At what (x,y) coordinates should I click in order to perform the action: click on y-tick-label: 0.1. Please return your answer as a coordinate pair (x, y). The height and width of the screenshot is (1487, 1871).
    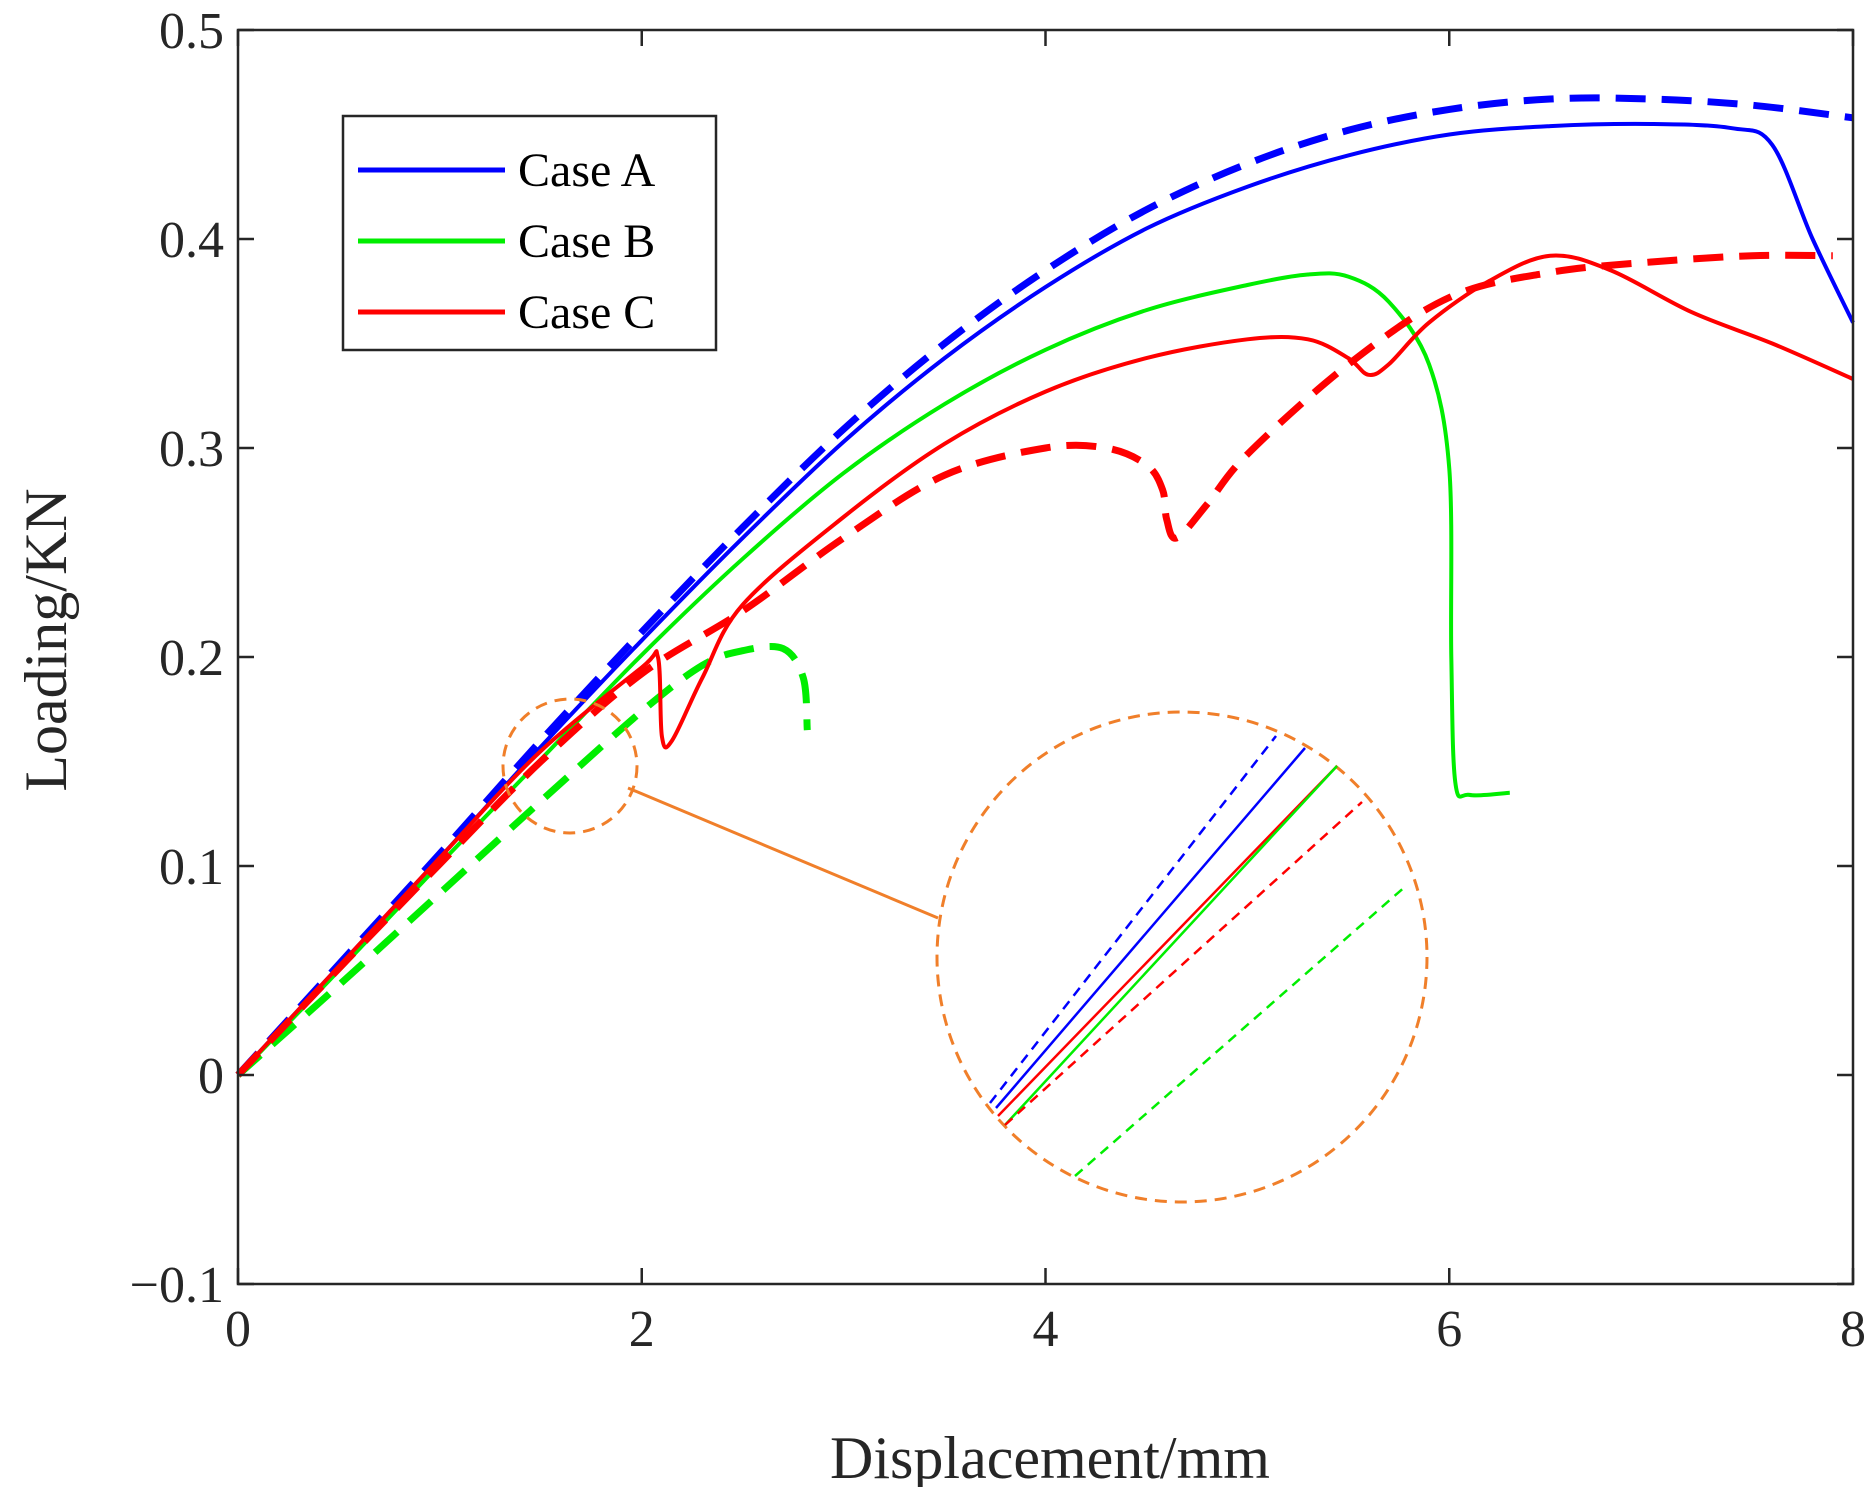
    Looking at the image, I should click on (191, 867).